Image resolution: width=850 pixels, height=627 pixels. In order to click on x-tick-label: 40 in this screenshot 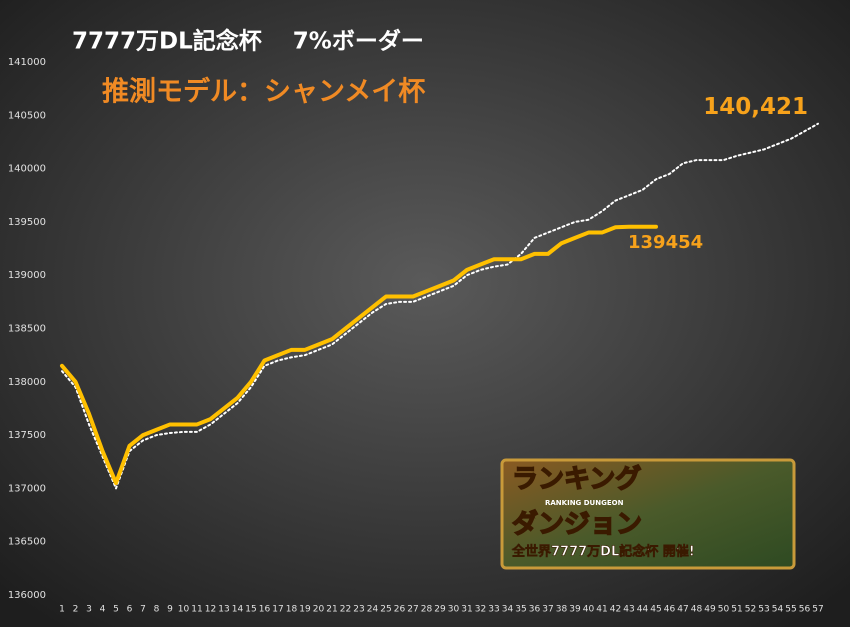, I will do `click(589, 610)`.